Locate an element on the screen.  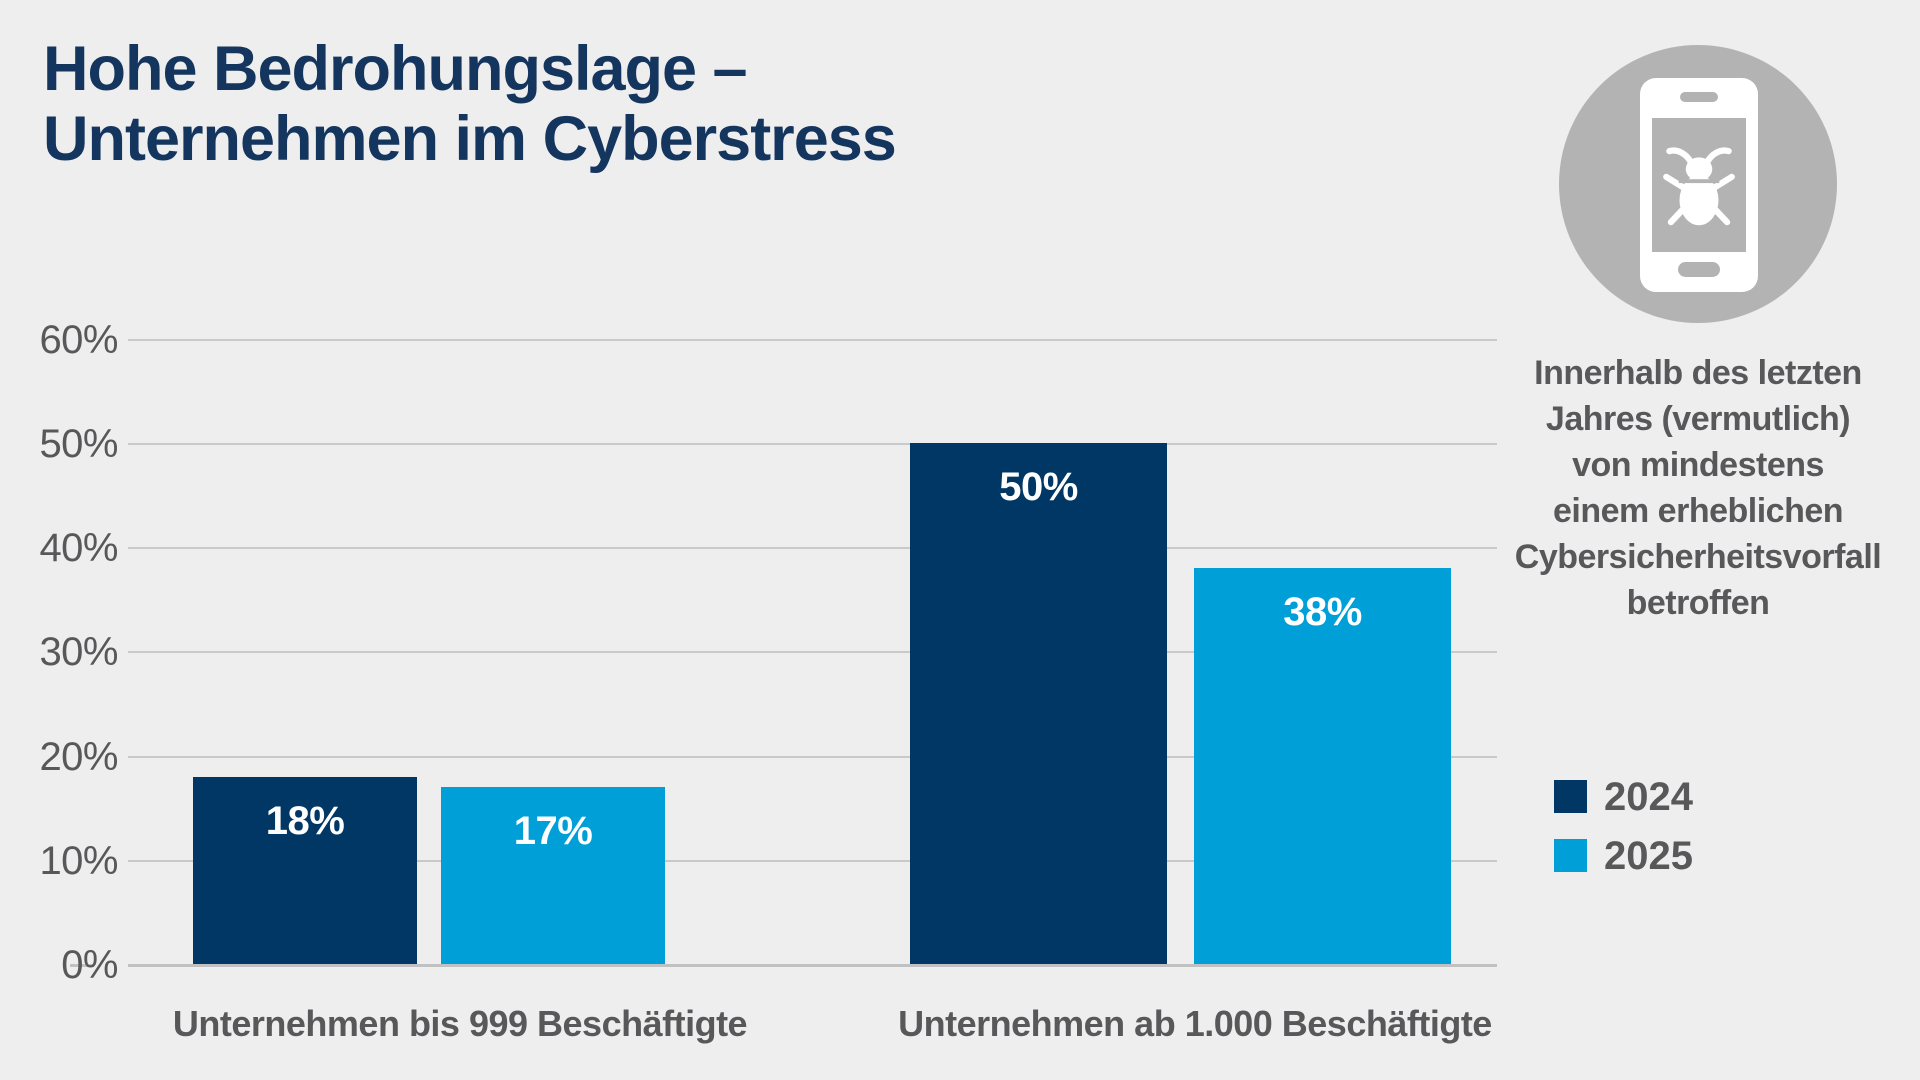
bar-2025-ab-1000: 38% is located at coordinates (1322, 766).